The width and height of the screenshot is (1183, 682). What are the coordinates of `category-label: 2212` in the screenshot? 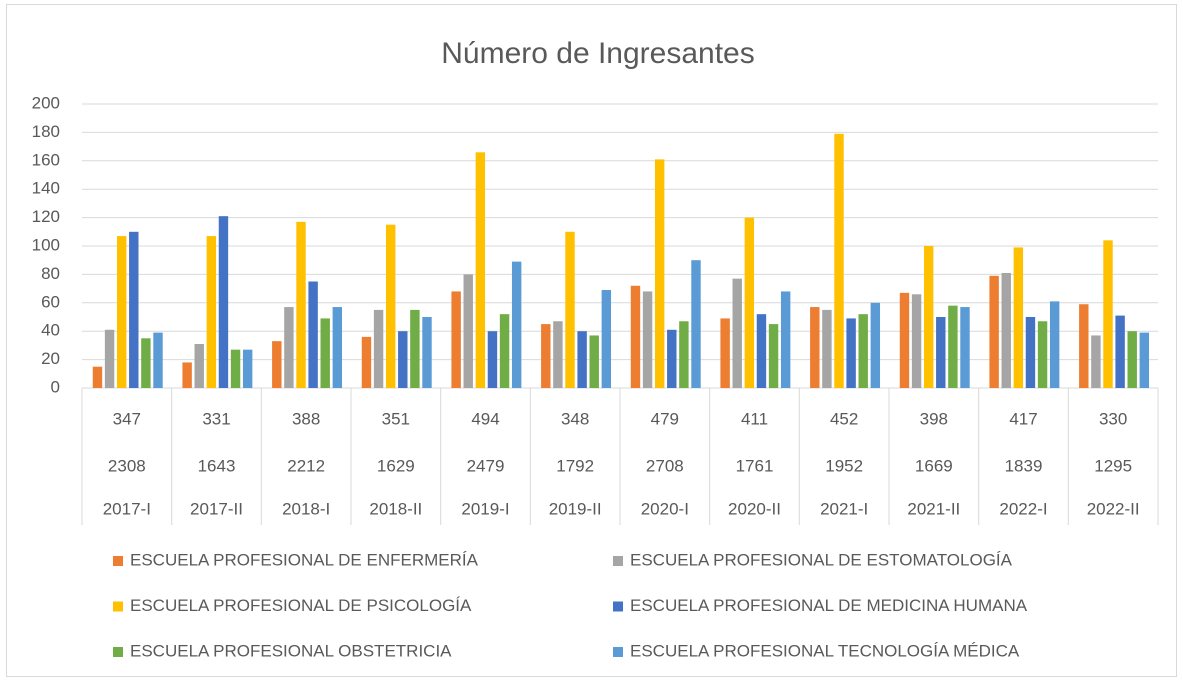 It's located at (306, 465).